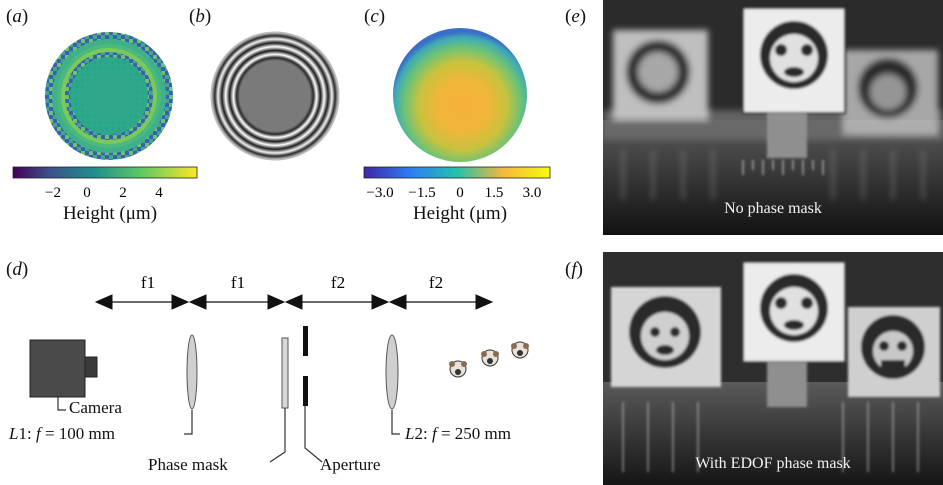 The width and height of the screenshot is (943, 485). Describe the element at coordinates (294, 302) in the screenshot. I see `distance-arrows` at that location.